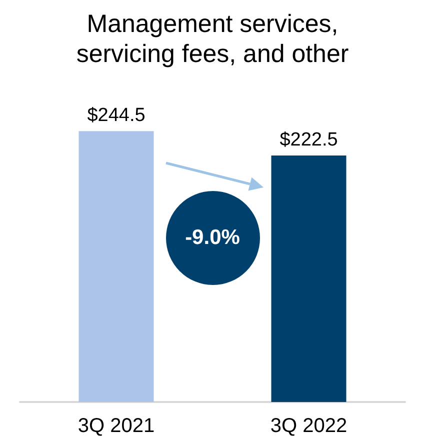 The image size is (425, 442). What do you see at coordinates (309, 426) in the screenshot?
I see `x-tick-label: 3Q 2022` at bounding box center [309, 426].